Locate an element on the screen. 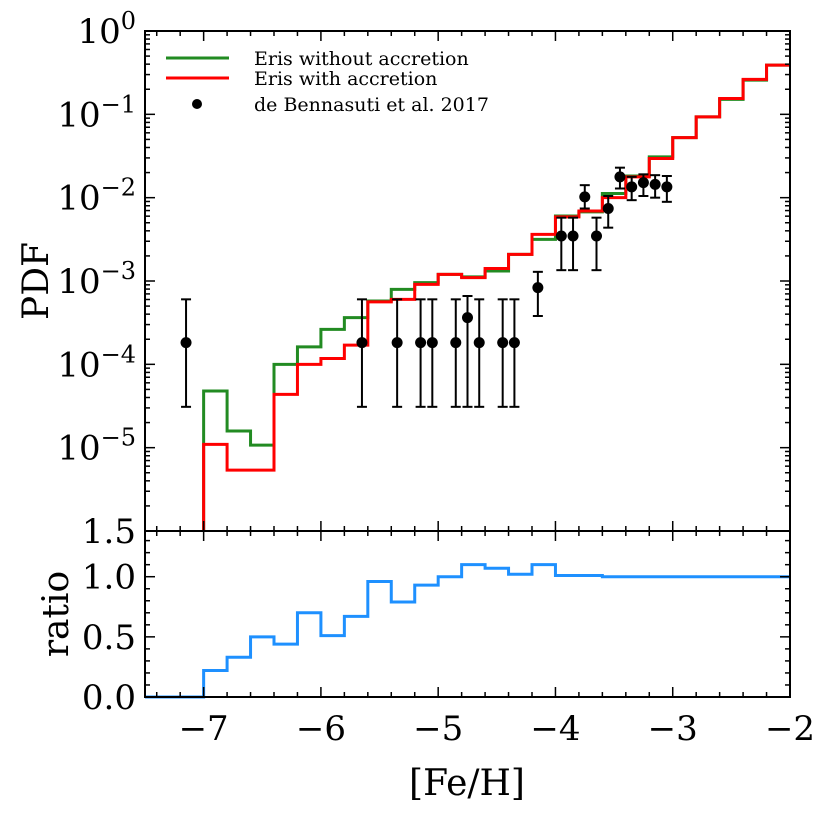  top-y-tick-labels: 10⁰ 10⁻¹ 10⁻² 10⁻³ 10⁻⁴ 10⁻⁵ is located at coordinates (96, 238).